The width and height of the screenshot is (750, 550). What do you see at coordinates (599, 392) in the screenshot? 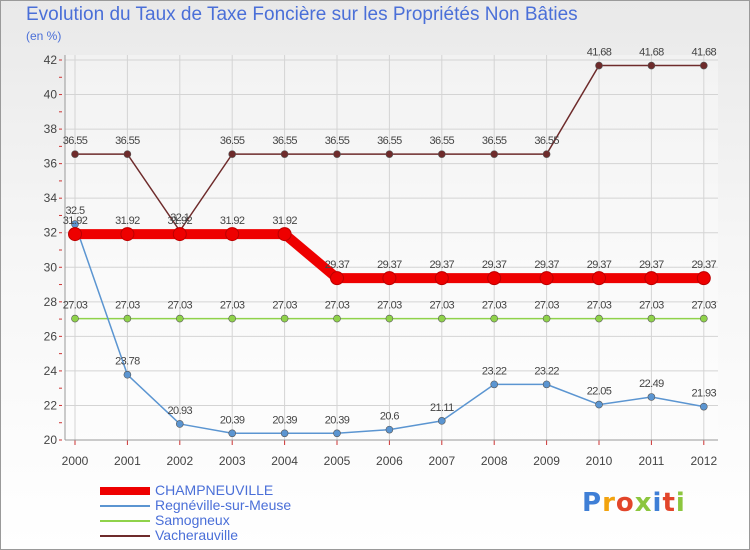
I see `data-label-regn-ville-sur-meuse: 22.05` at bounding box center [599, 392].